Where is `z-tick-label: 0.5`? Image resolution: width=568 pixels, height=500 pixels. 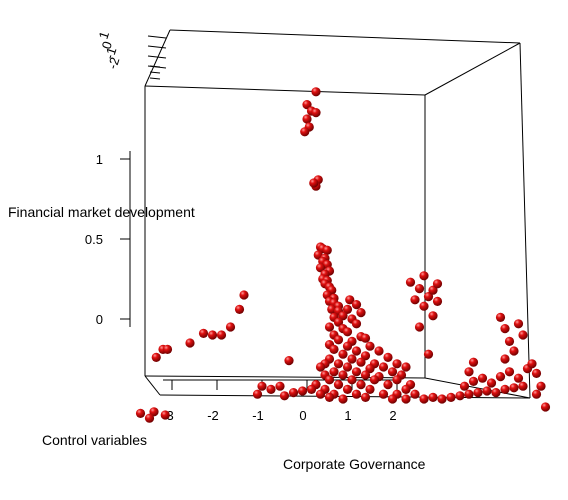 z-tick-label: 0.5 is located at coordinates (94, 239).